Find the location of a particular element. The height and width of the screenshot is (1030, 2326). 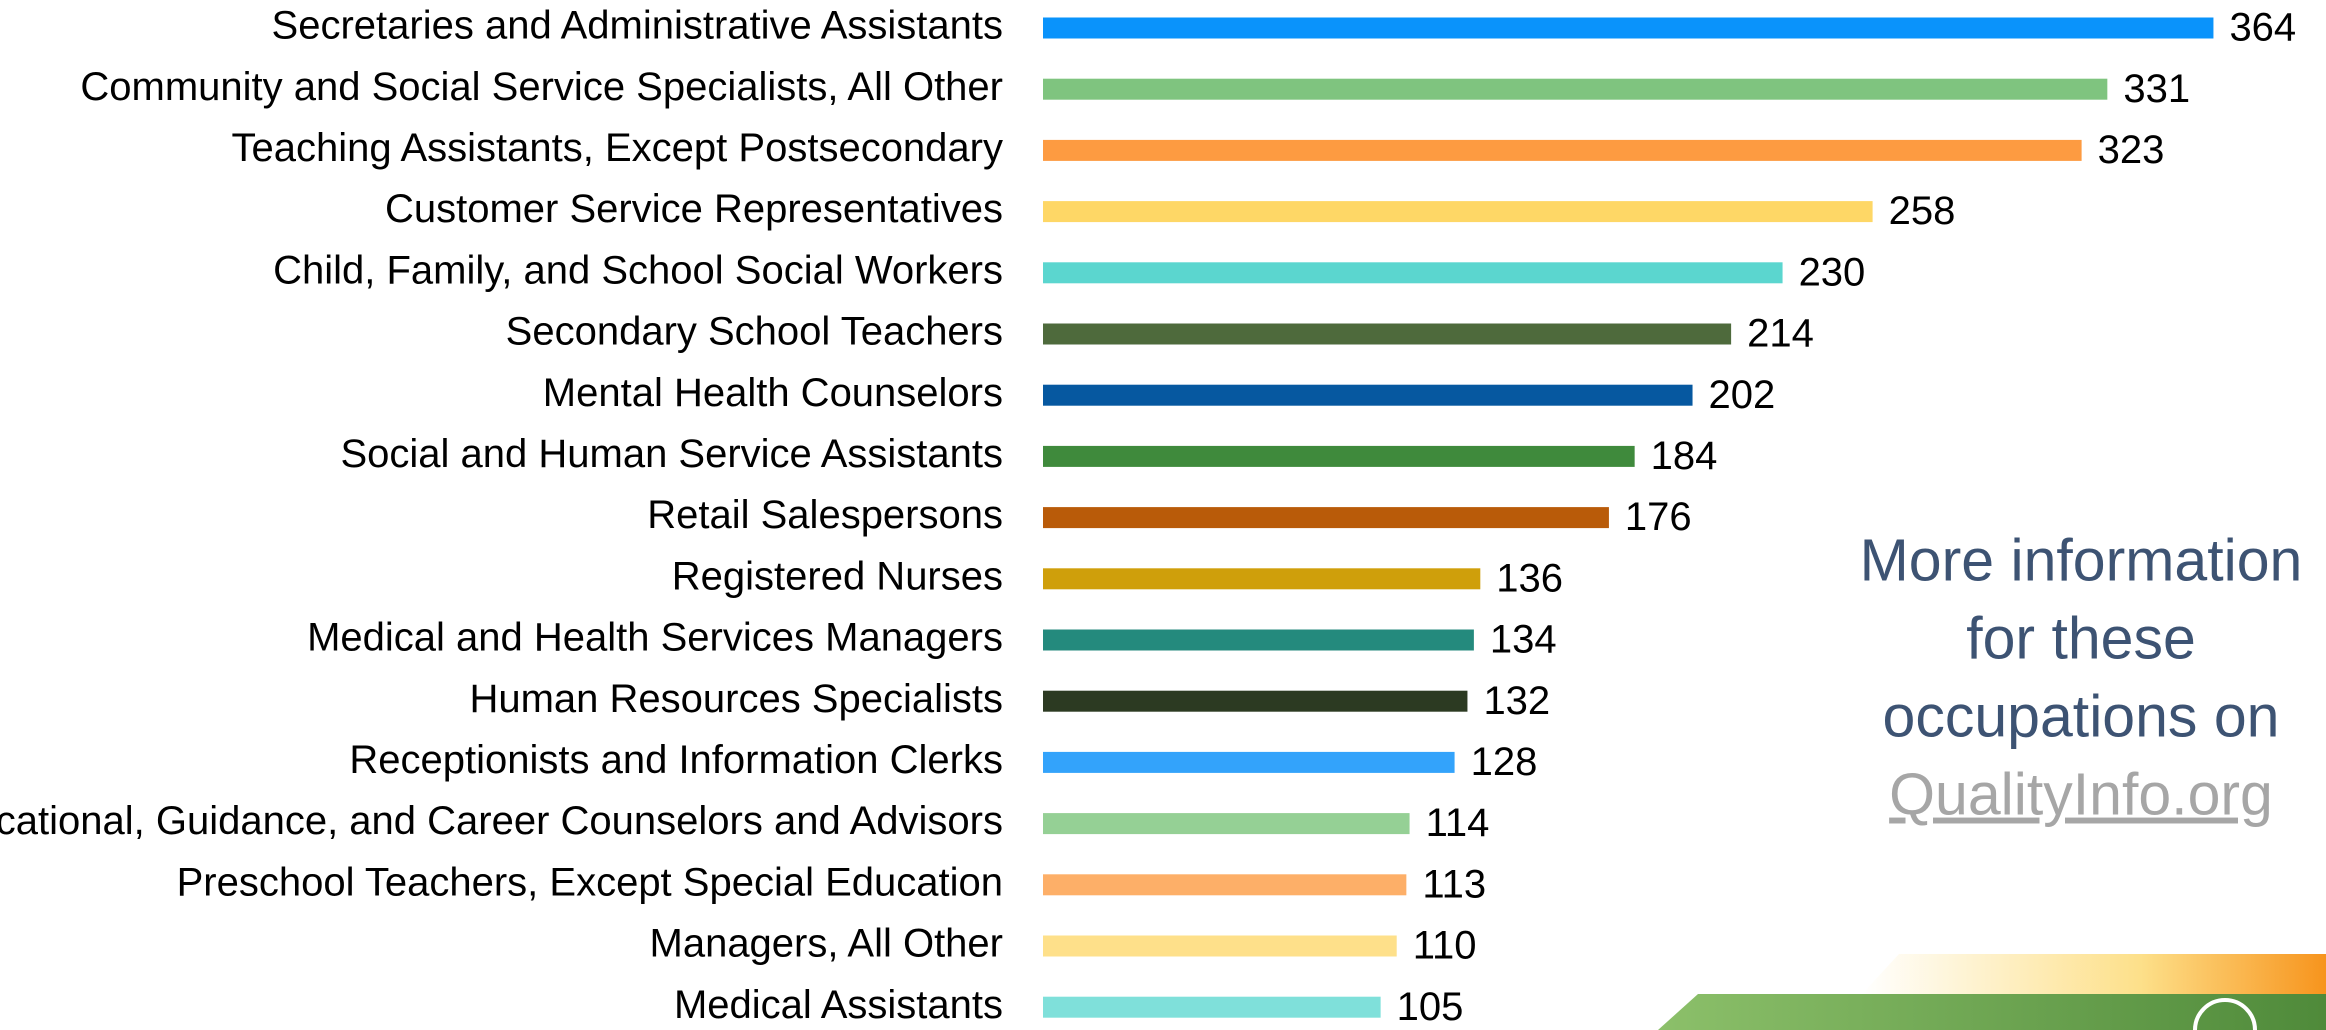

category-label: Retail Salespersons is located at coordinates (825, 515).